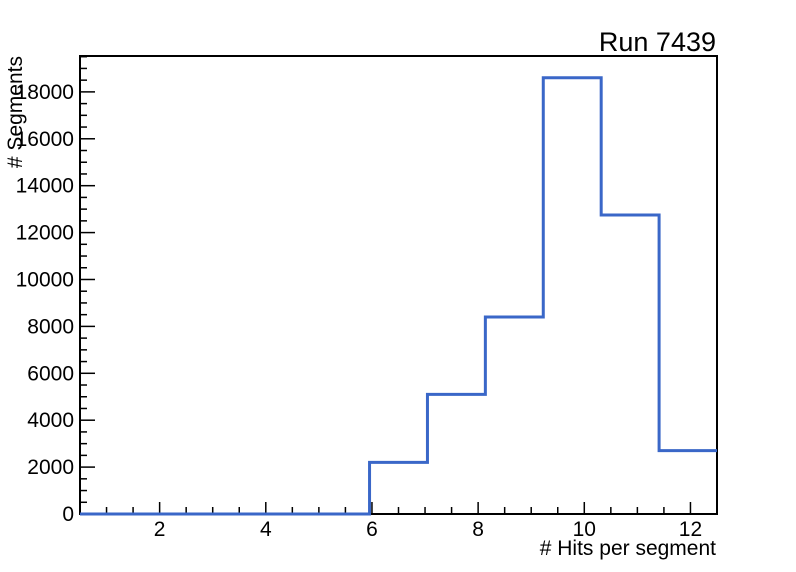  What do you see at coordinates (50, 467) in the screenshot?
I see `y-tick-label: 2000` at bounding box center [50, 467].